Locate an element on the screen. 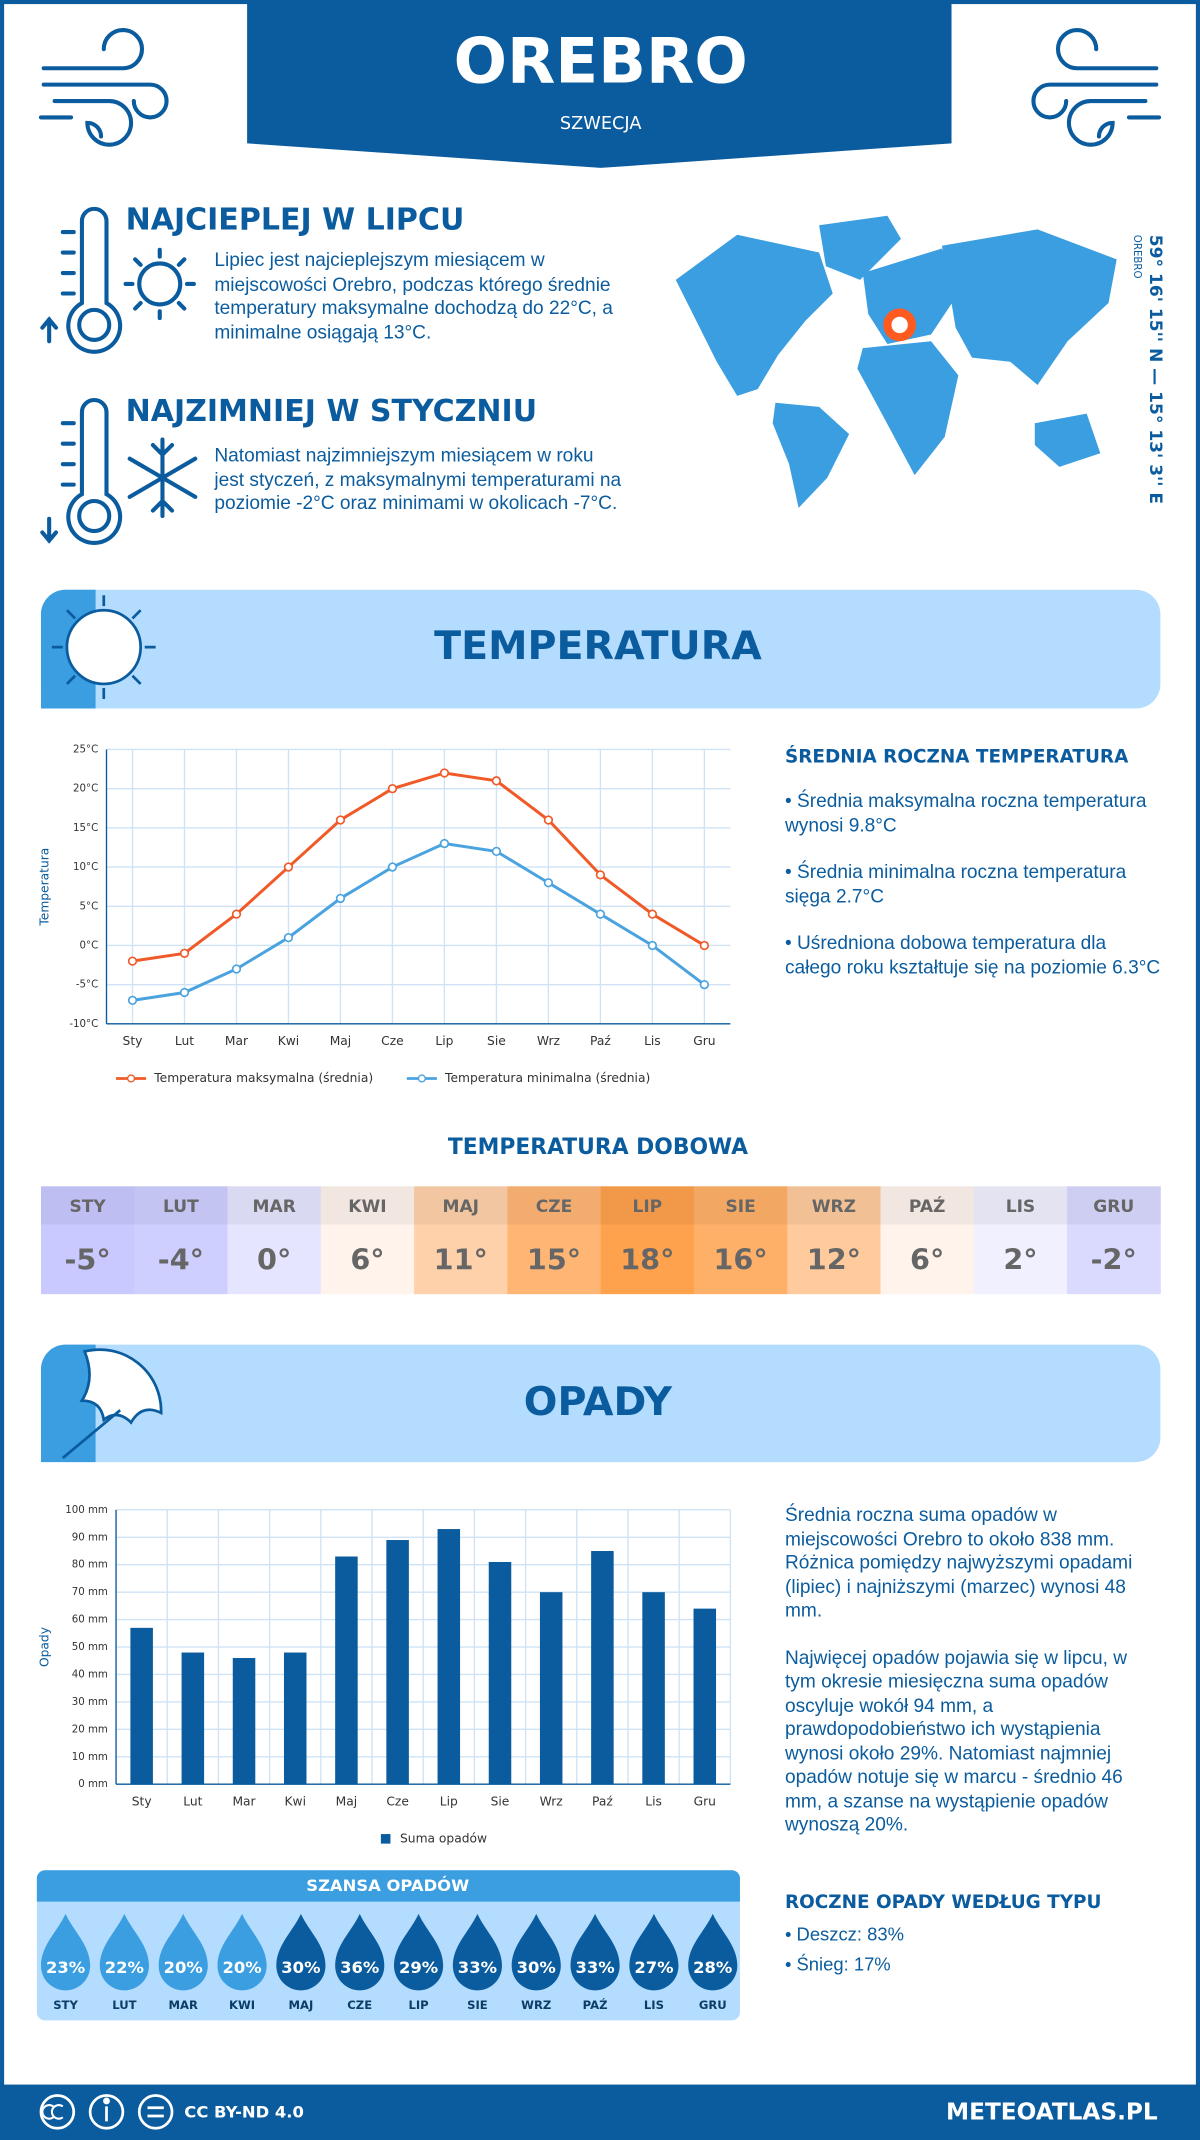 The width and height of the screenshot is (1200, 2140). temperature-value: 0° is located at coordinates (274, 1259).